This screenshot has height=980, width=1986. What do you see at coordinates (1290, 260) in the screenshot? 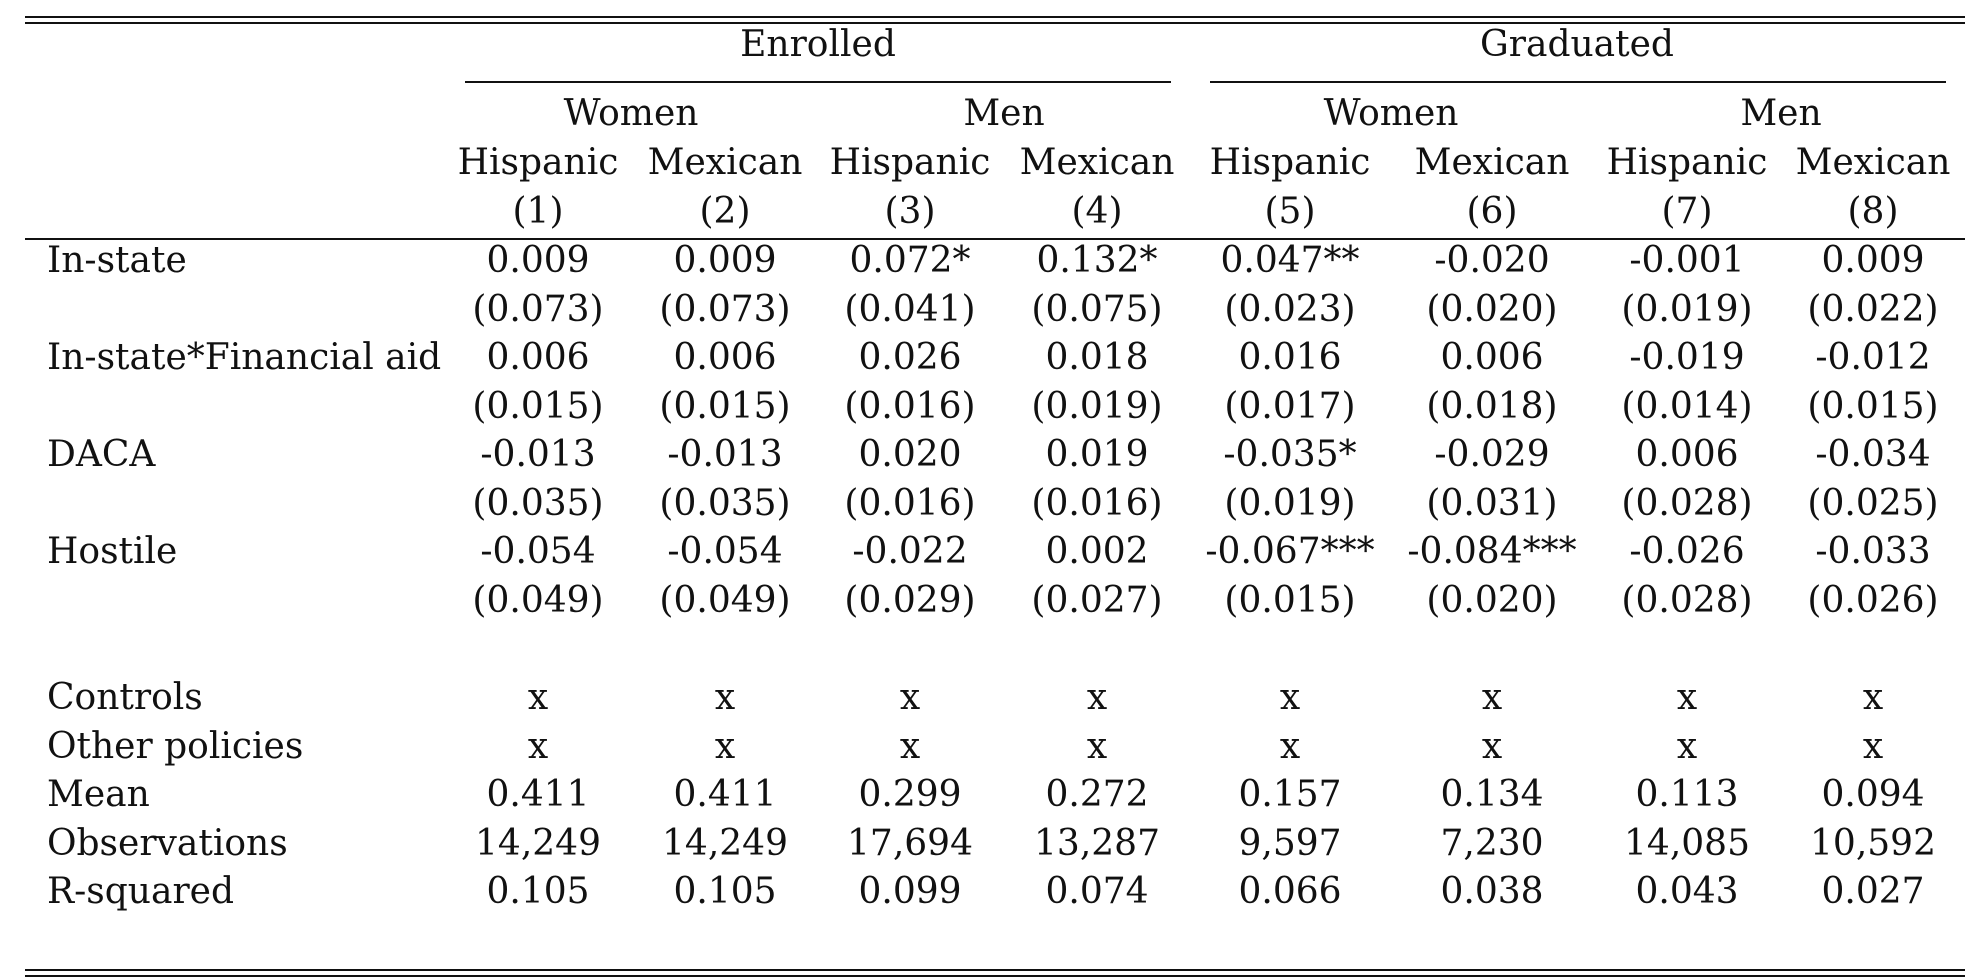
I see `table-cell: 0.047**` at bounding box center [1290, 260].